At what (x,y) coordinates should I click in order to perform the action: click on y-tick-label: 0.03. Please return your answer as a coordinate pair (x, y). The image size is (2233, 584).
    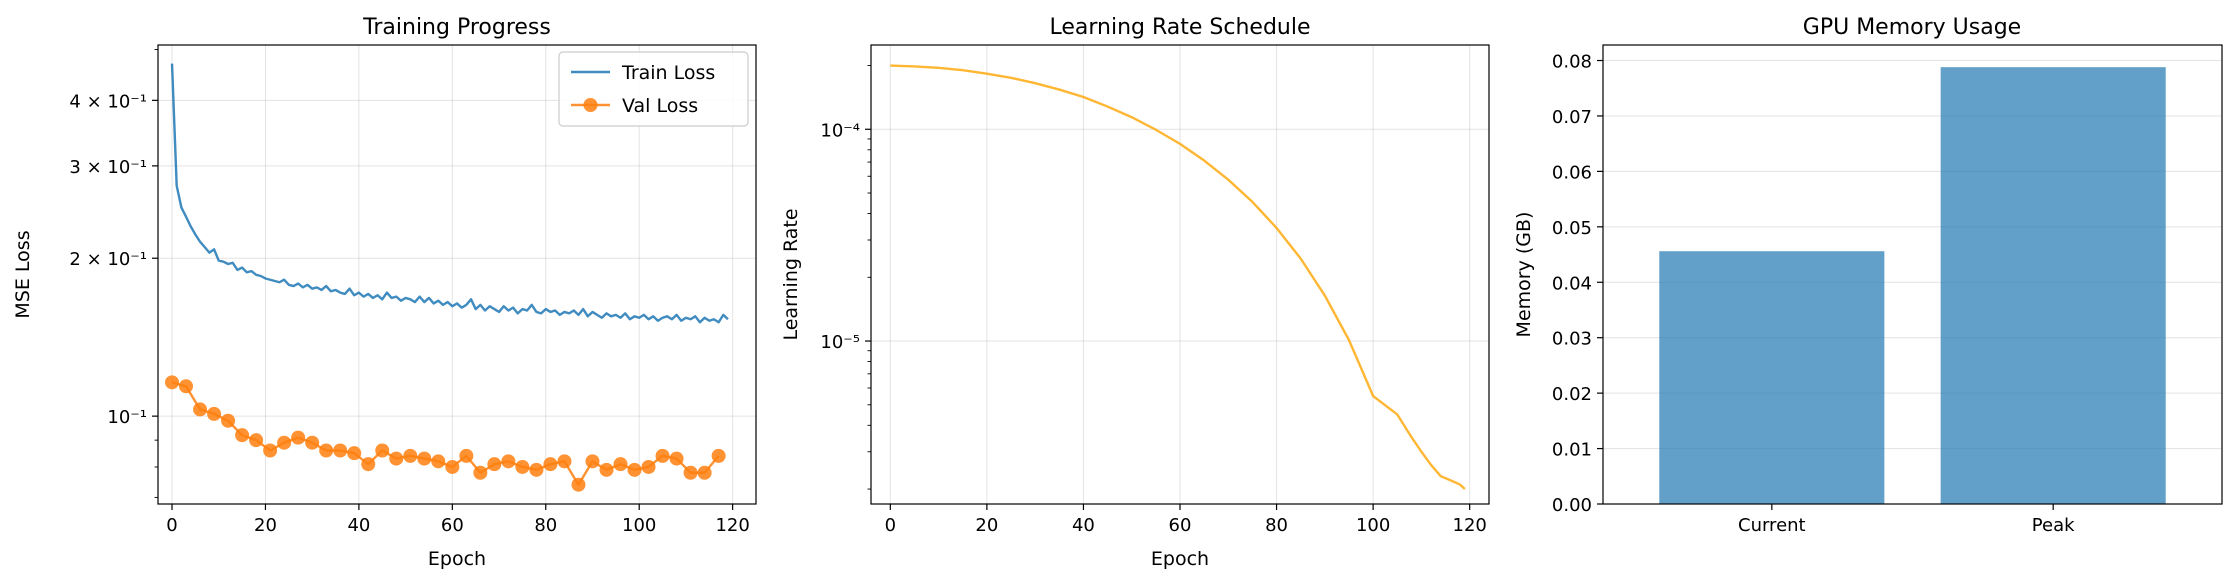
    Looking at the image, I should click on (1572, 339).